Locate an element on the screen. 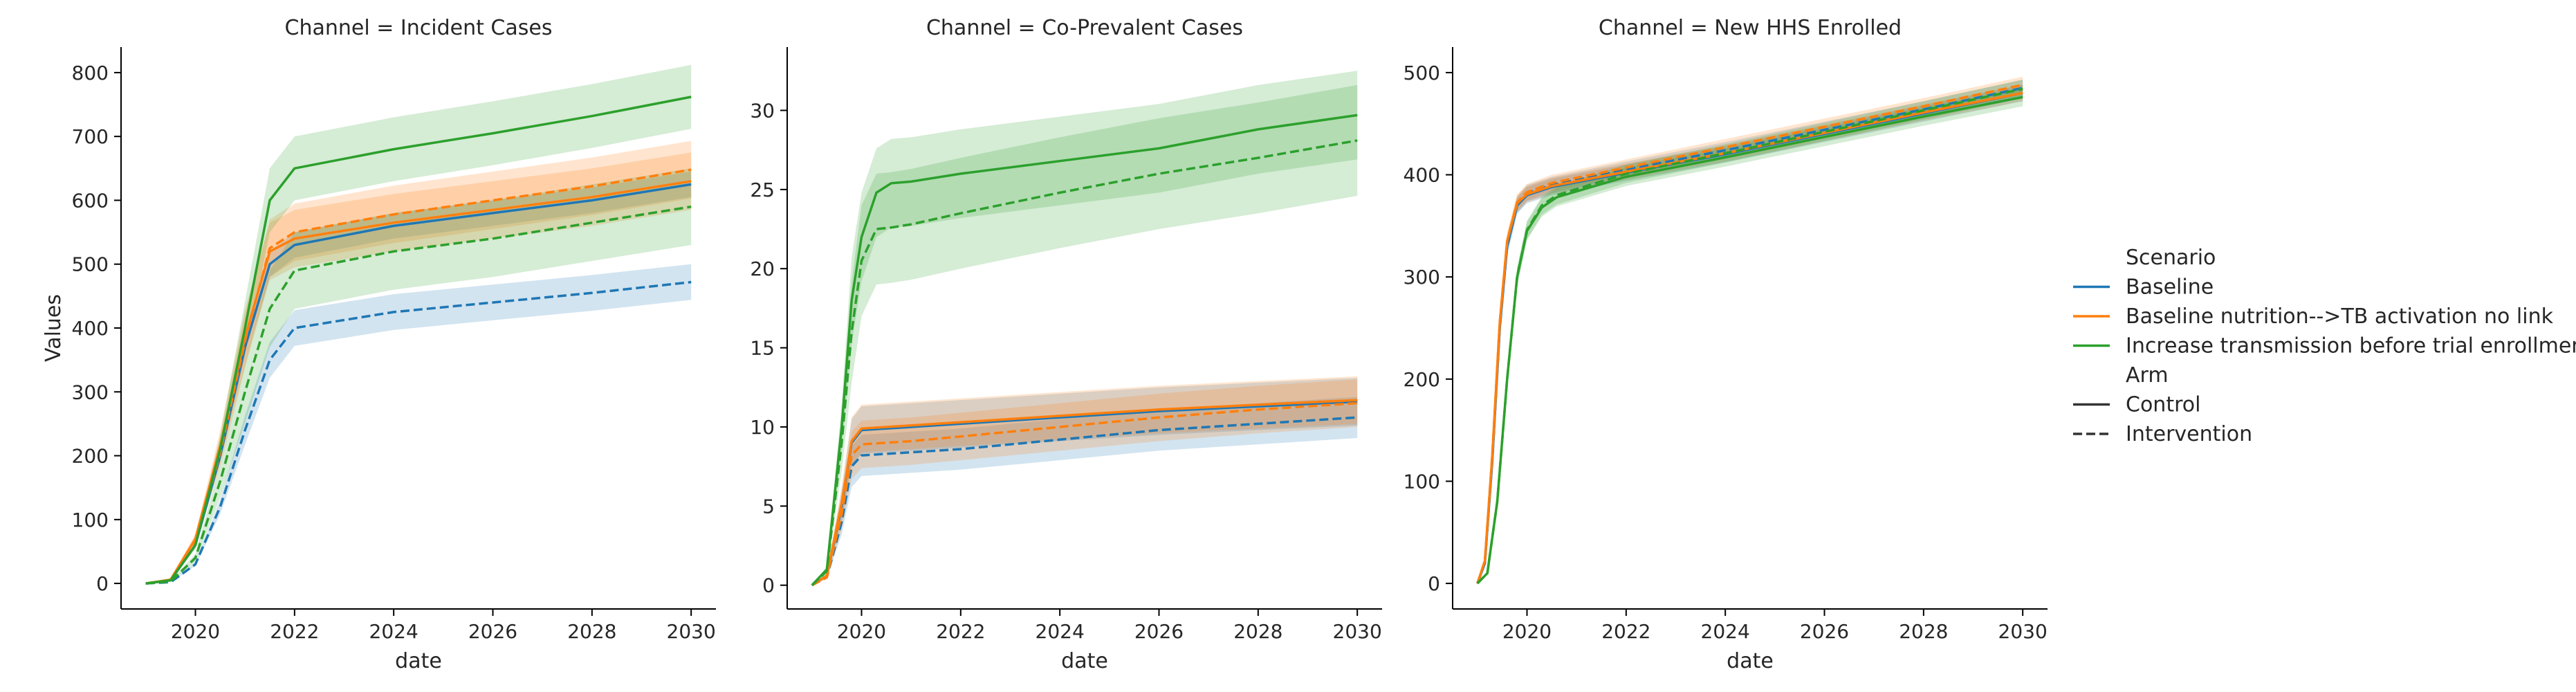 This screenshot has width=2576, height=692. band-increase-transmission-before-trial-enrollment-intervention is located at coordinates (418, 376).